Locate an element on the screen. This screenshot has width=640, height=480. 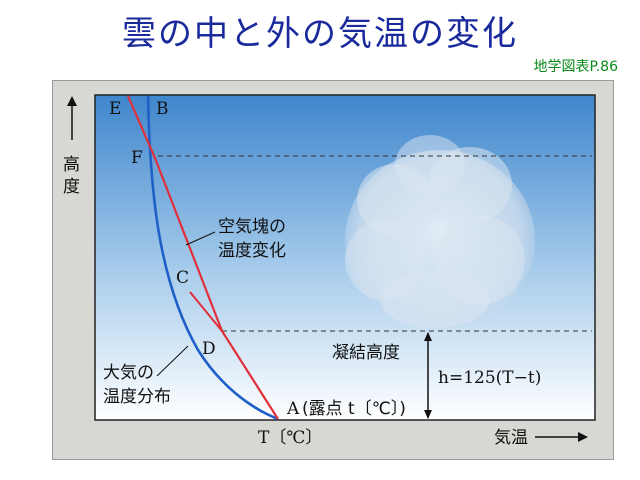
y-axis-label-1: 高 is located at coordinates (71, 165).